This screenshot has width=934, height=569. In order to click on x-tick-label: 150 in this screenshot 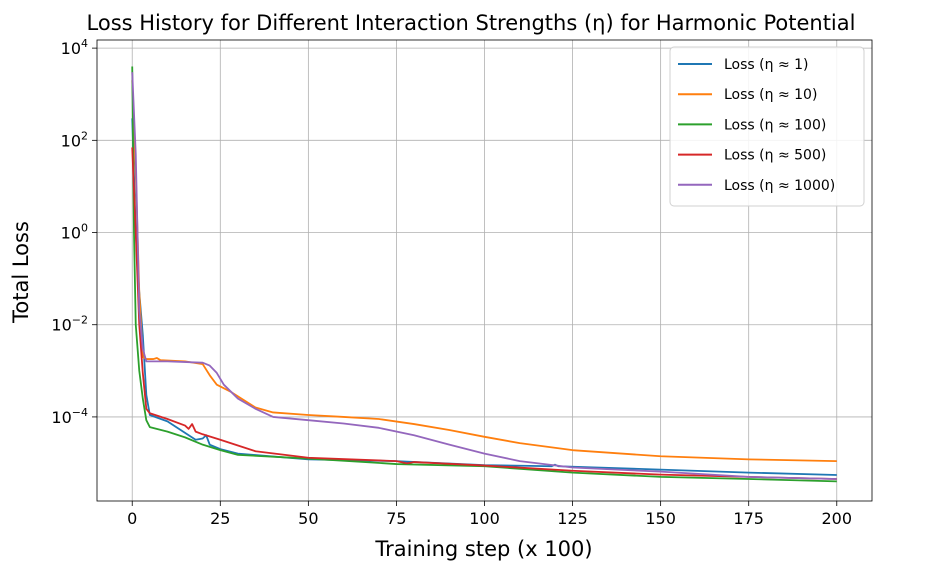, I will do `click(660, 518)`.